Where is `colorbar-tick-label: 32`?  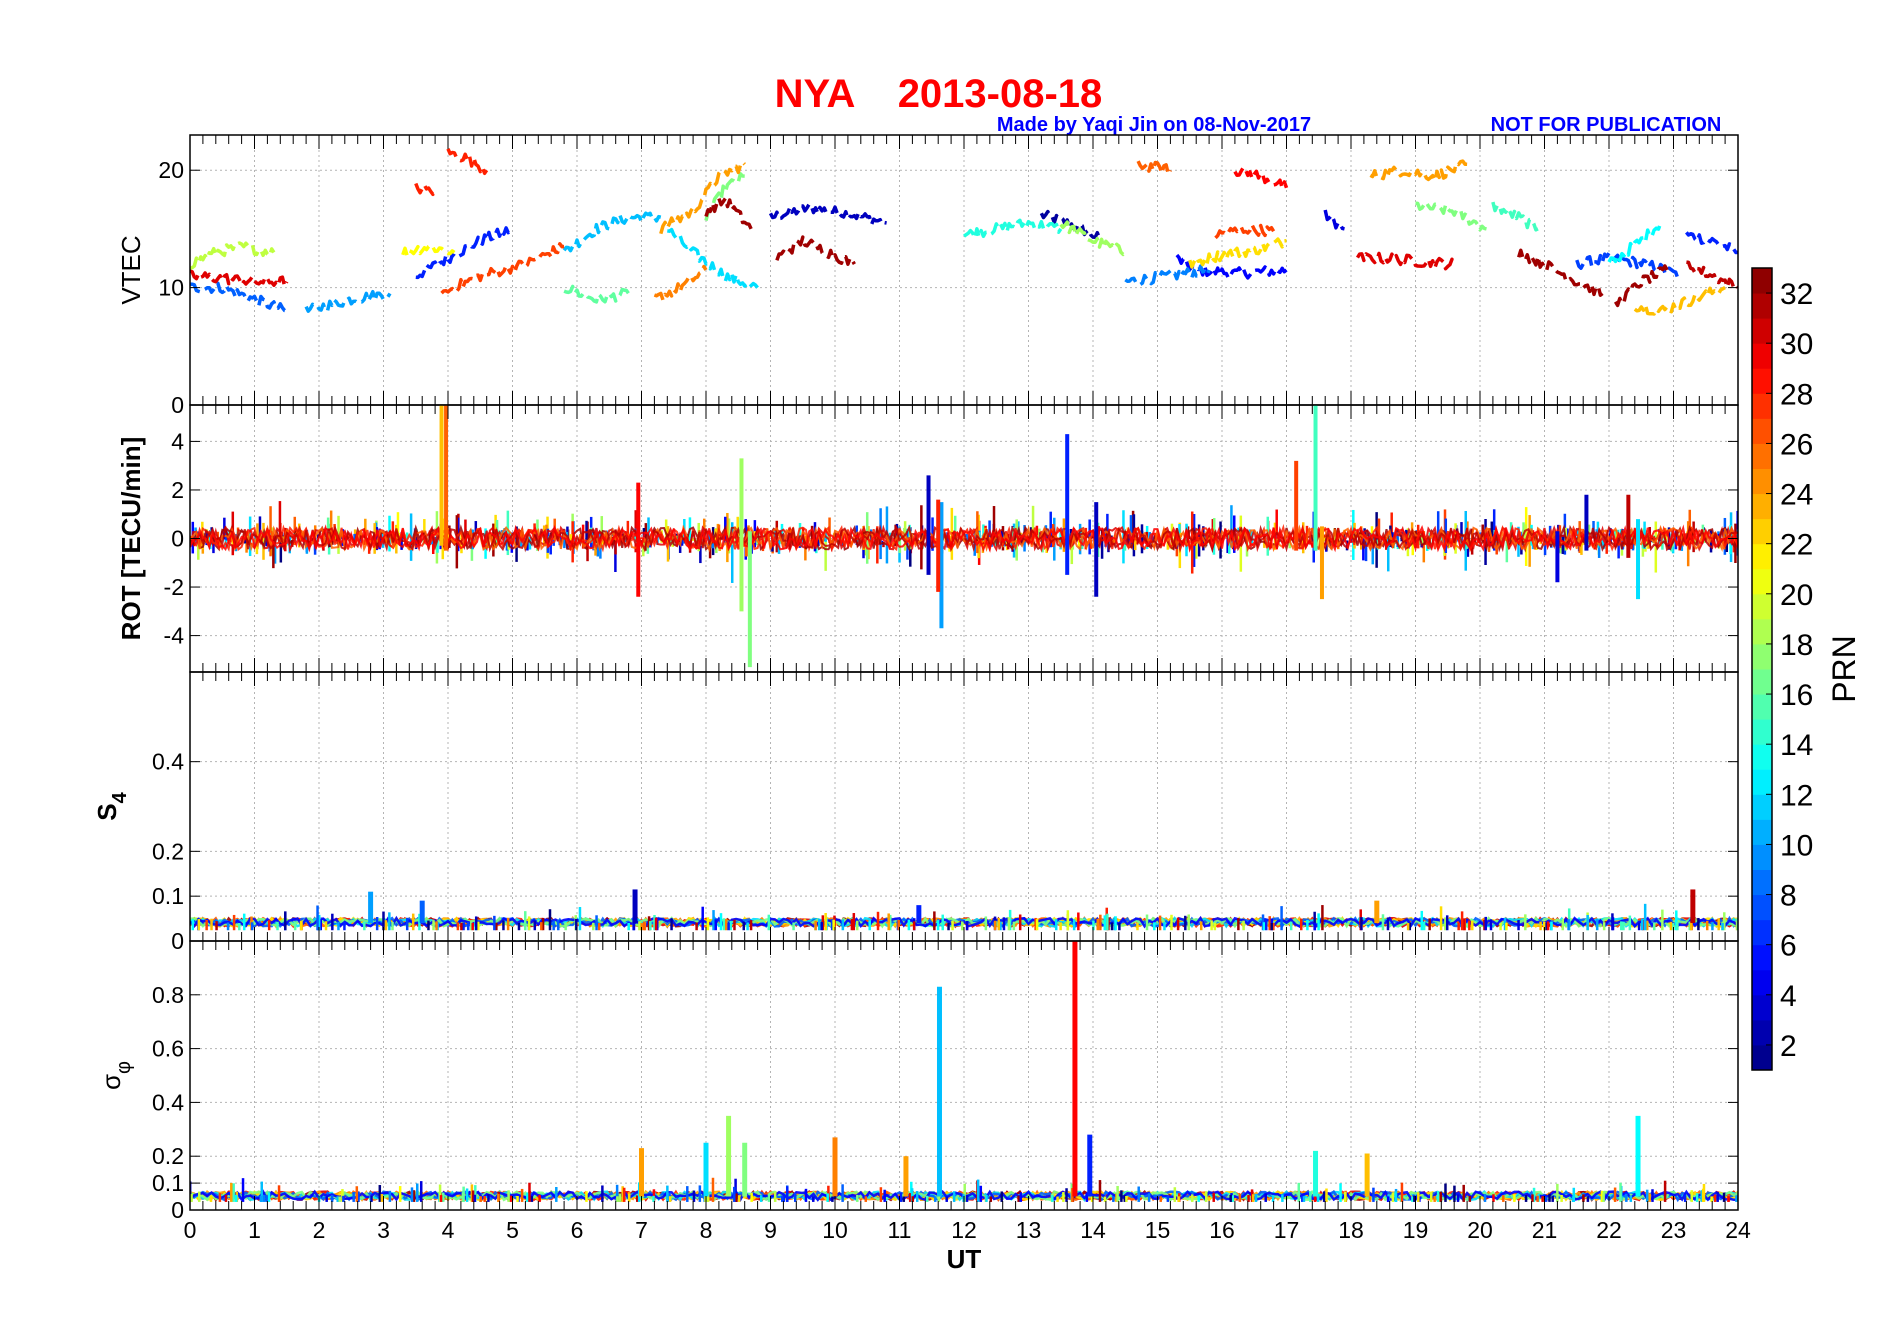
colorbar-tick-label: 32 is located at coordinates (1796, 294).